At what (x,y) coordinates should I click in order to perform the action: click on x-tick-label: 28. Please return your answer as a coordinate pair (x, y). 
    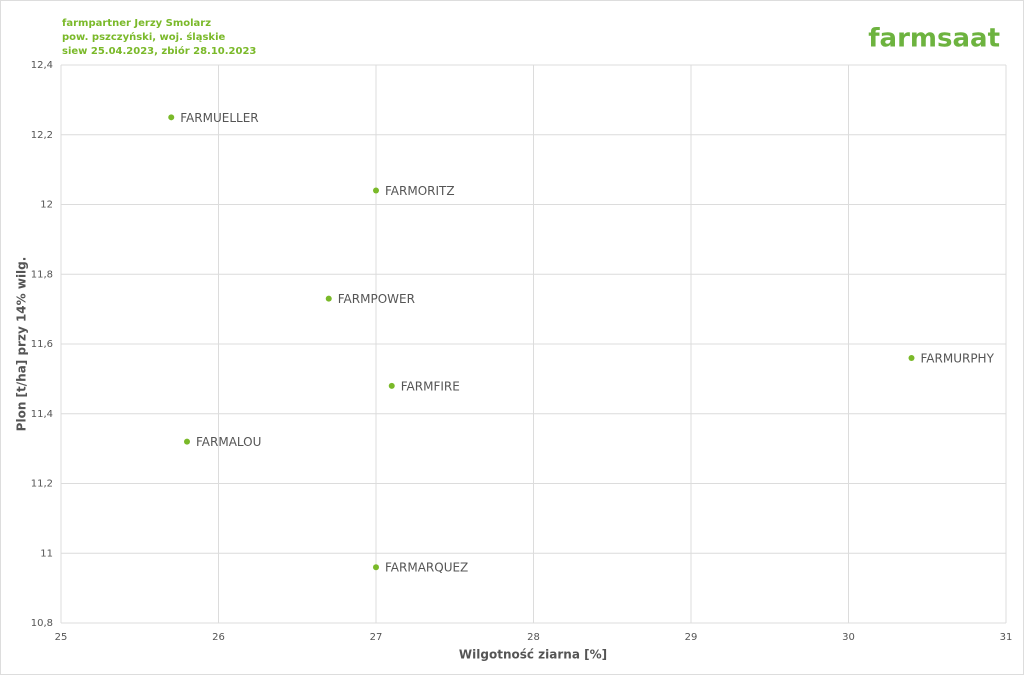
    Looking at the image, I should click on (533, 637).